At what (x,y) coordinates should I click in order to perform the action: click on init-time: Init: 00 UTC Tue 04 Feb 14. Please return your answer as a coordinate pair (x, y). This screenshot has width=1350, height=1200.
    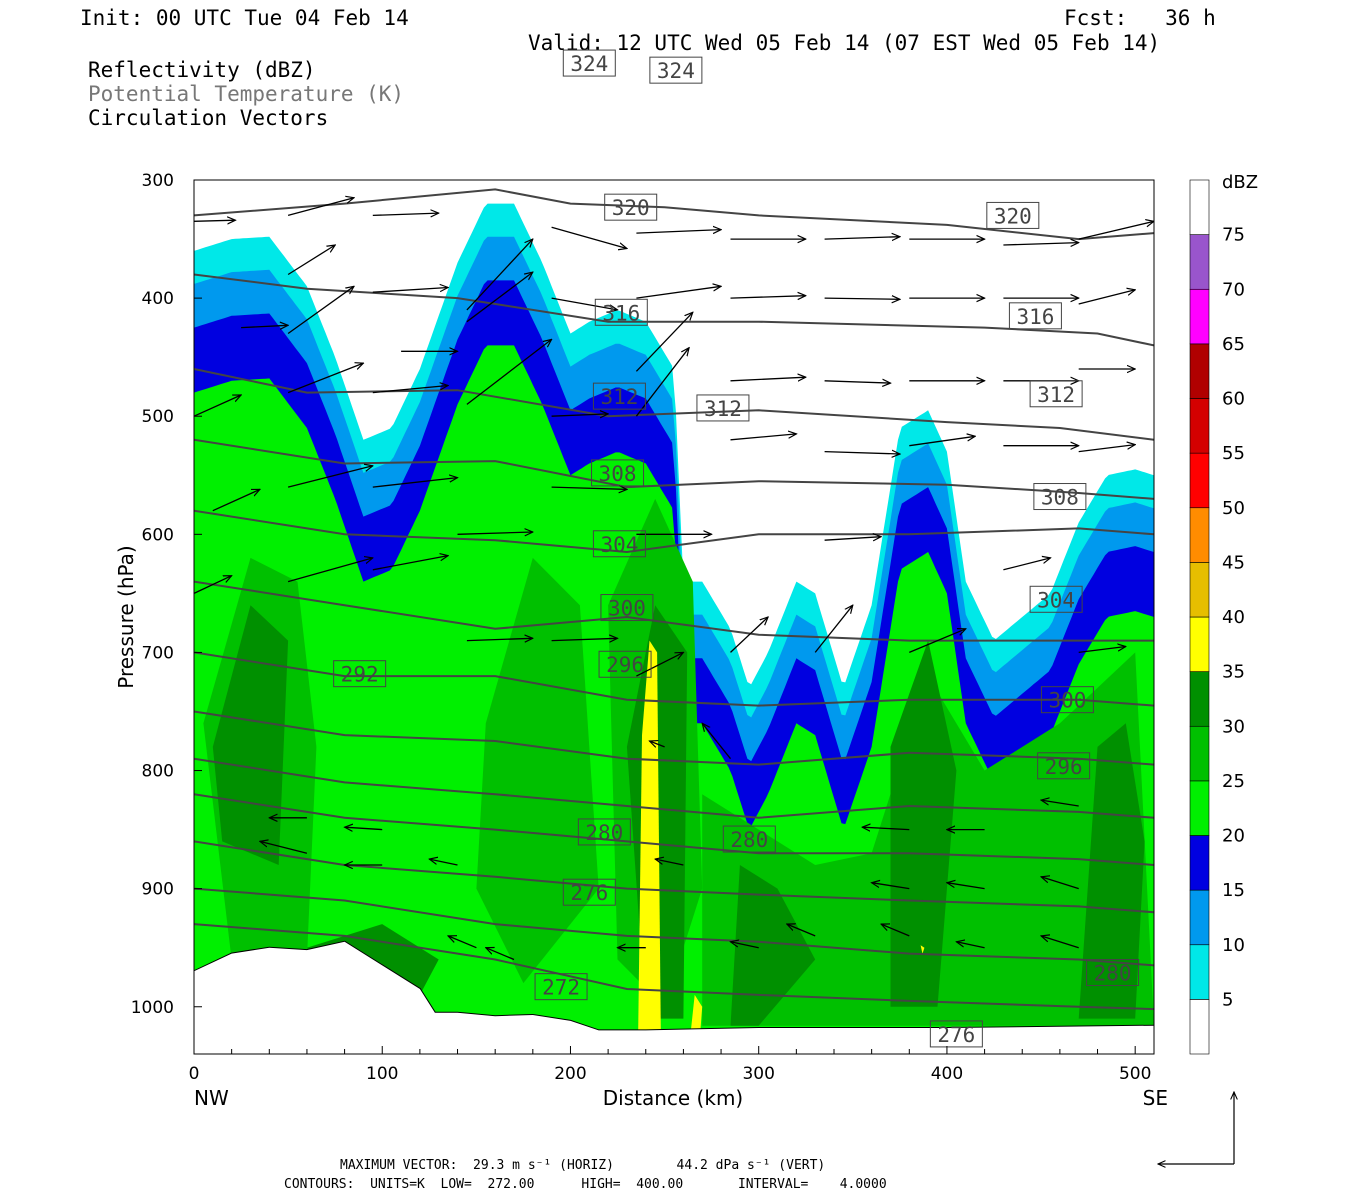
    Looking at the image, I should click on (244, 18).